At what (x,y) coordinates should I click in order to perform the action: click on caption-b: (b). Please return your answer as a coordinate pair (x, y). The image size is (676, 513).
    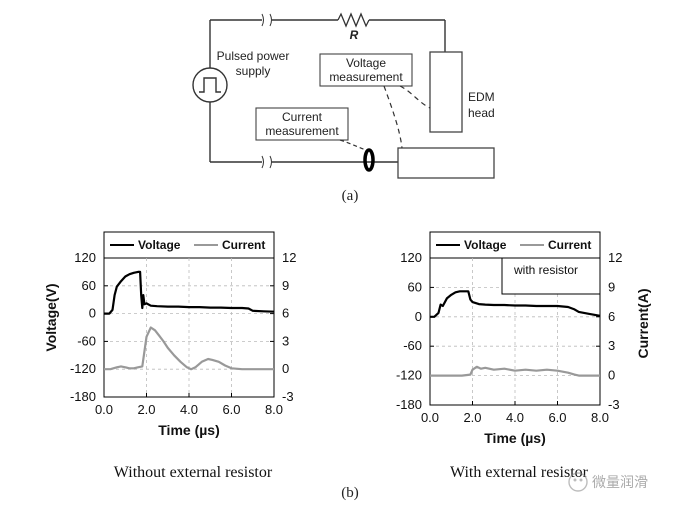
    Looking at the image, I should click on (350, 493).